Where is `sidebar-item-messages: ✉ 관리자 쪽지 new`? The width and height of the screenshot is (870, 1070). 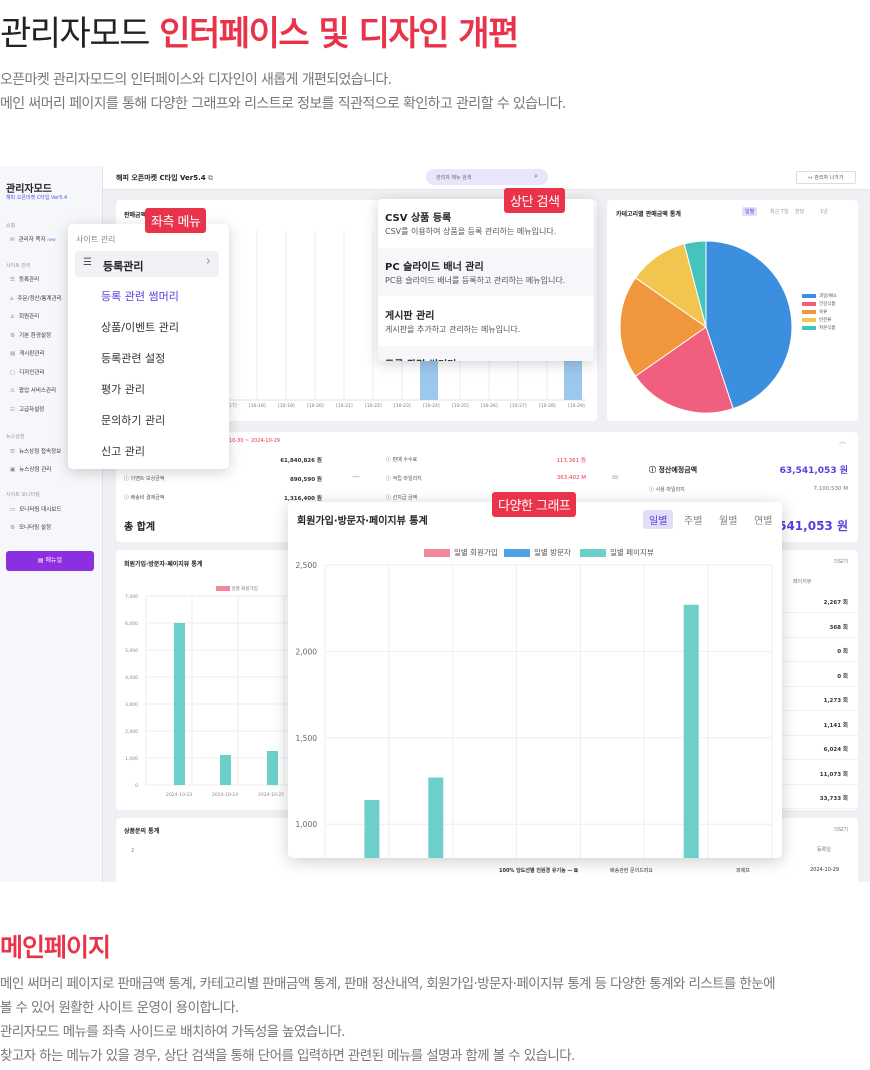
sidebar-item-messages: ✉ 관리자 쪽지 new is located at coordinates (33, 239).